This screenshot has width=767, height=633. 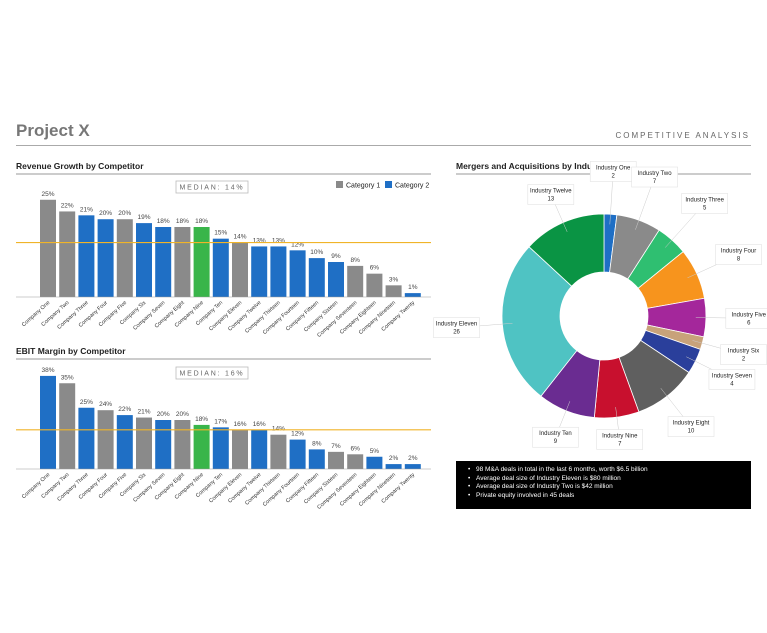 I want to click on chart-title: EBIT Margin by Competitor, so click(x=71, y=351).